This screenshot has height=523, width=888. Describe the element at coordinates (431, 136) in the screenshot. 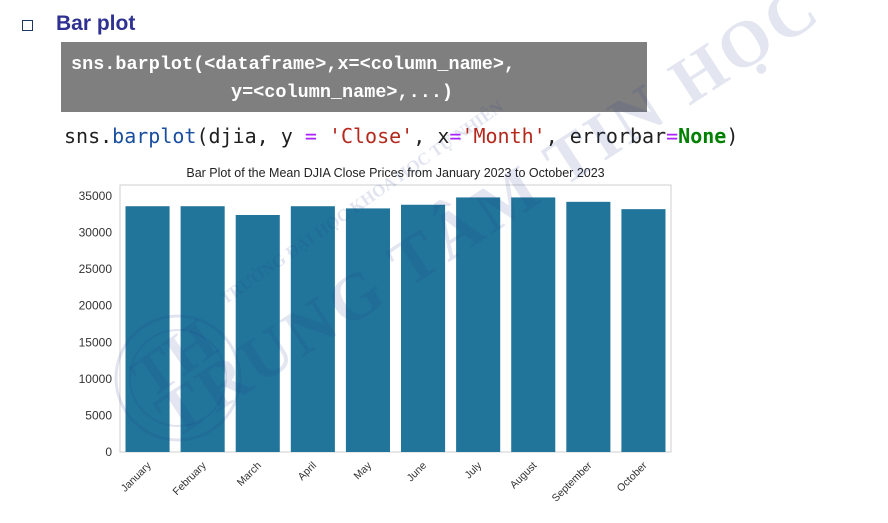

I see `code-arg-x: , x` at that location.